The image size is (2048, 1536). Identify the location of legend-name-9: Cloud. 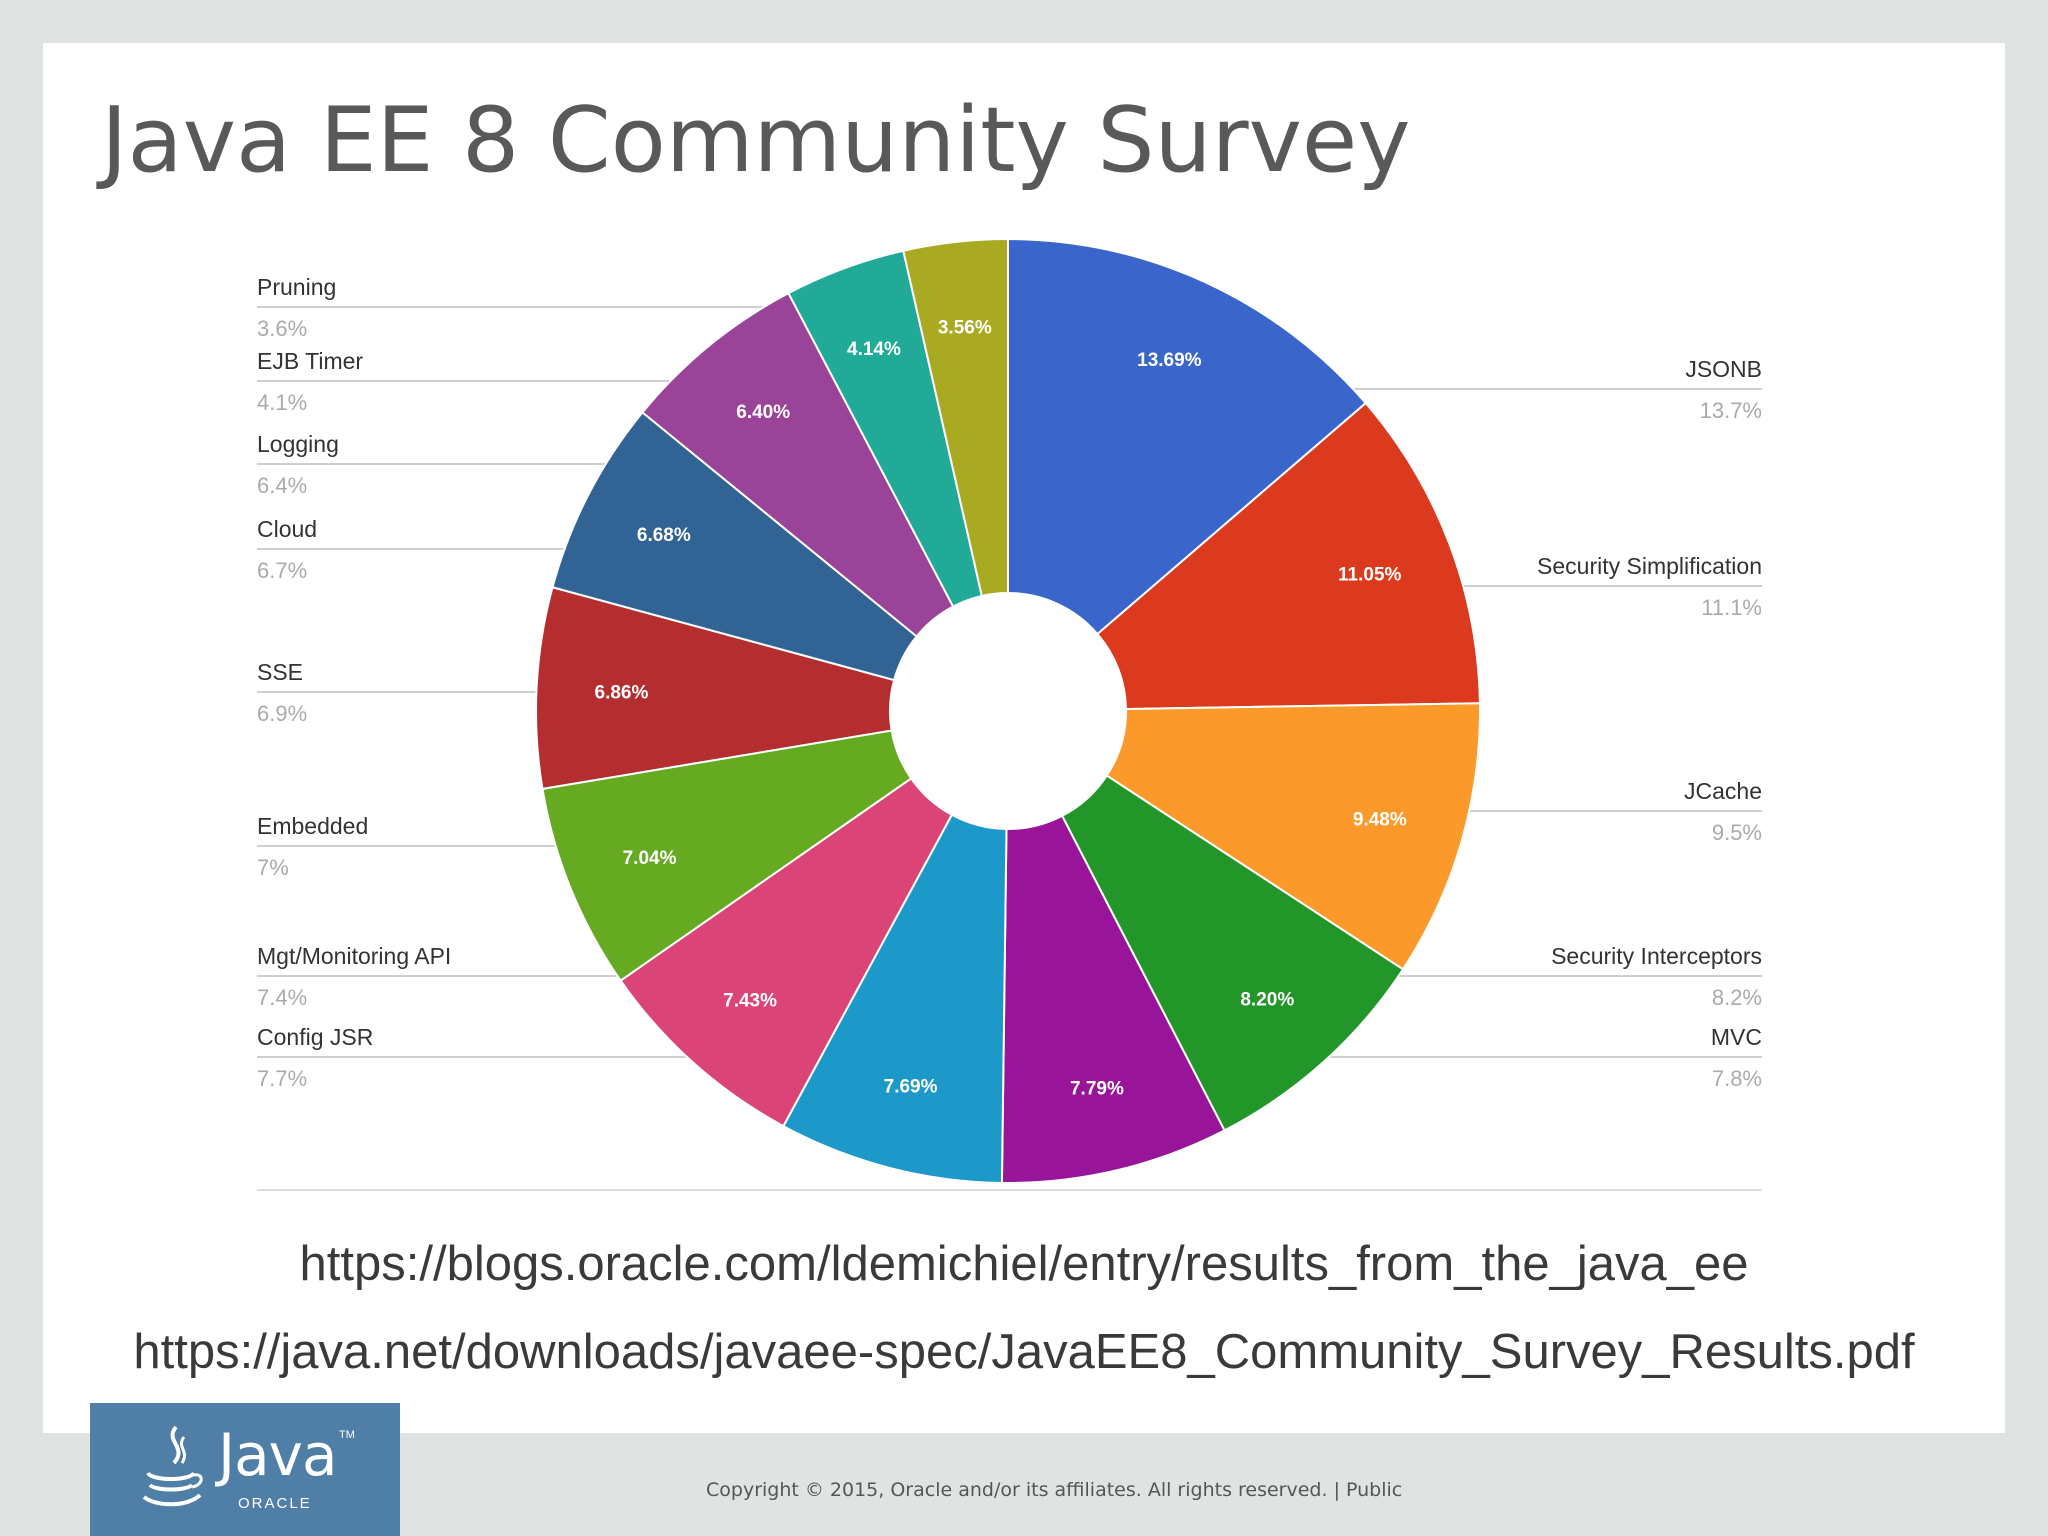
(287, 529).